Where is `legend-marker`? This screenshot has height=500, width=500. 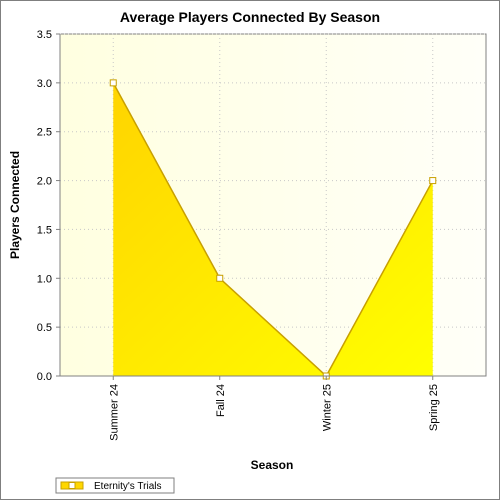 legend-marker is located at coordinates (72, 485).